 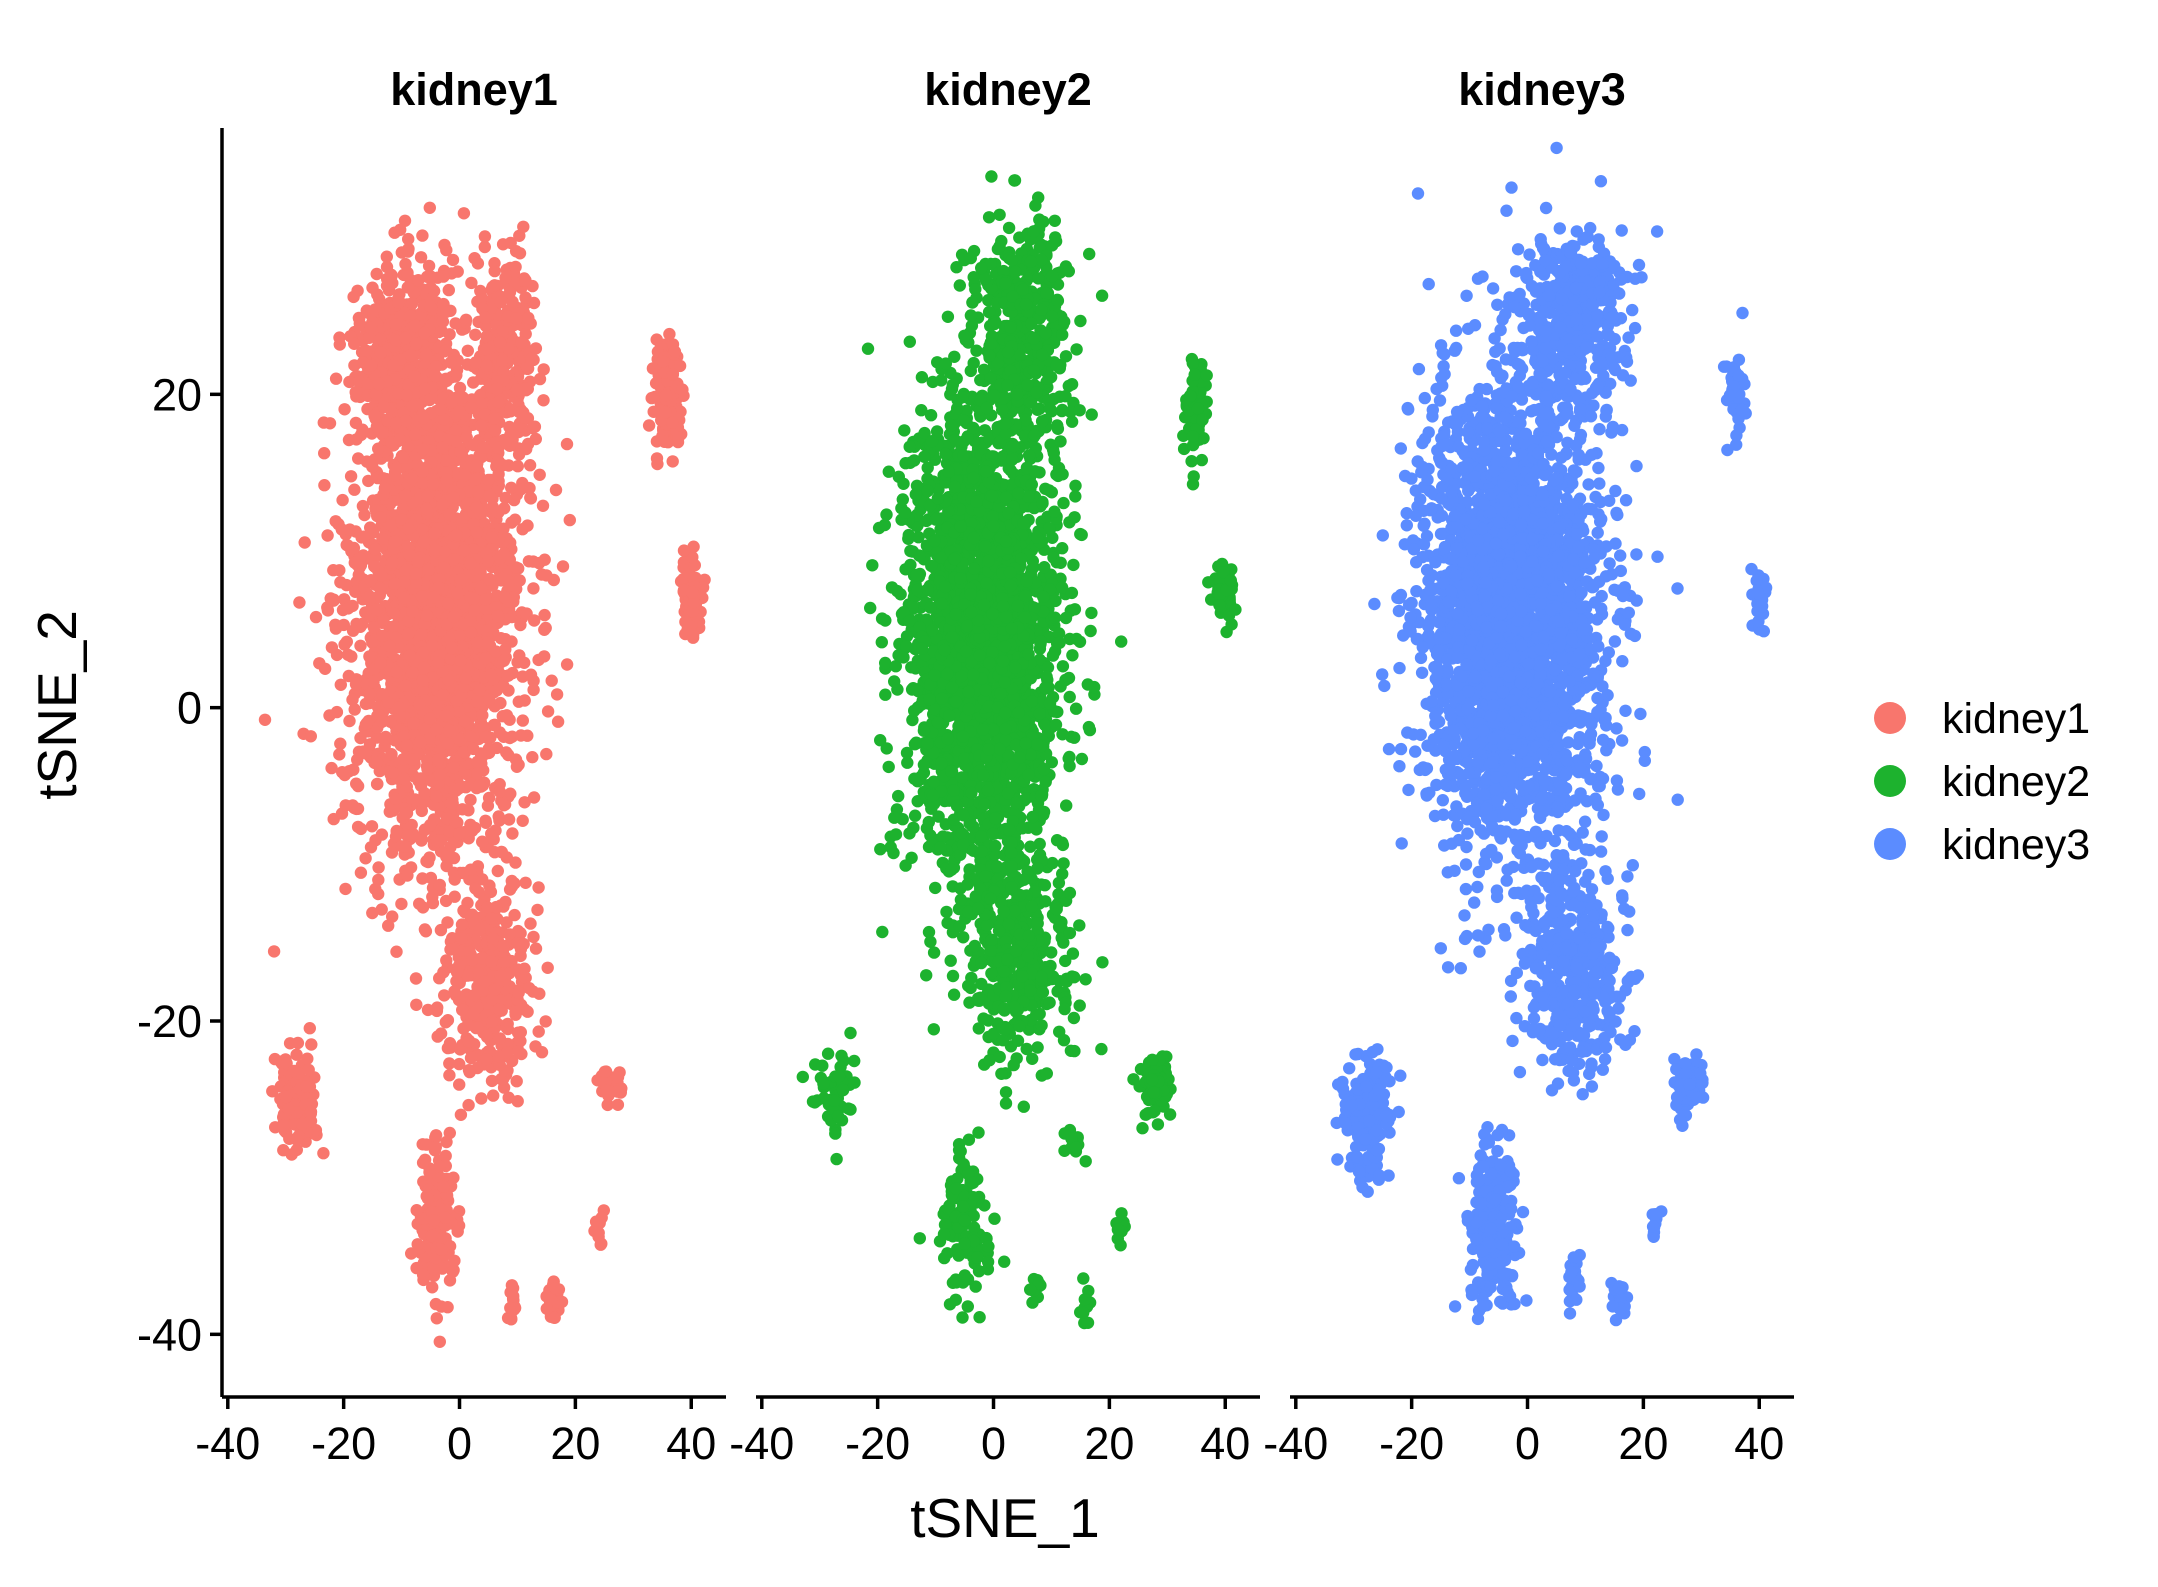 I want to click on y-tick-label: 20, so click(x=177, y=394).